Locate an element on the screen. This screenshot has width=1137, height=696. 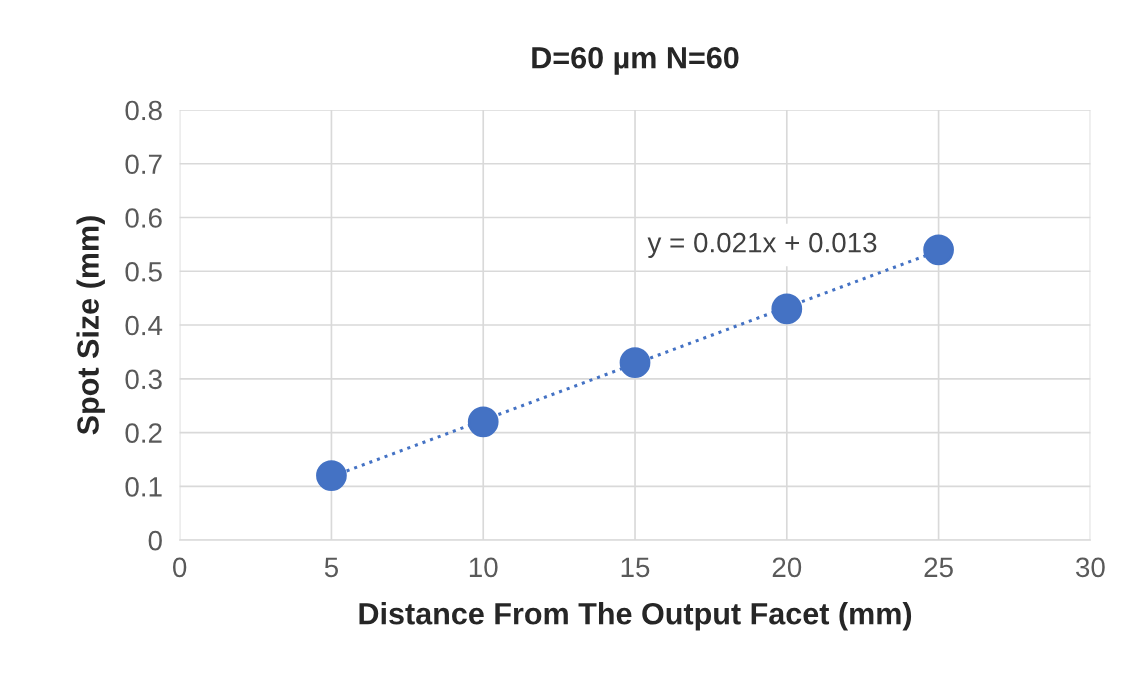
x-tick-label: 5 is located at coordinates (331, 567).